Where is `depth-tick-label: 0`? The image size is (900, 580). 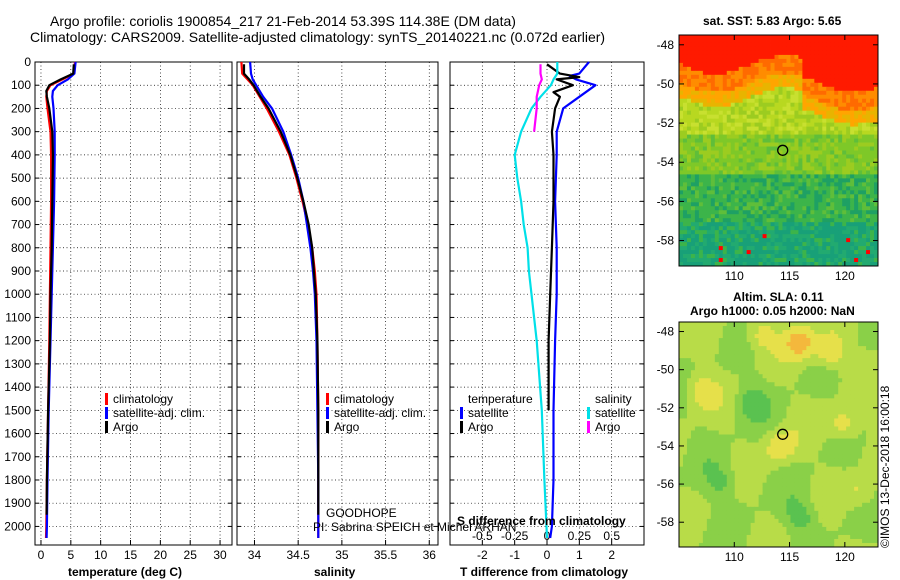 depth-tick-label: 0 is located at coordinates (27, 62).